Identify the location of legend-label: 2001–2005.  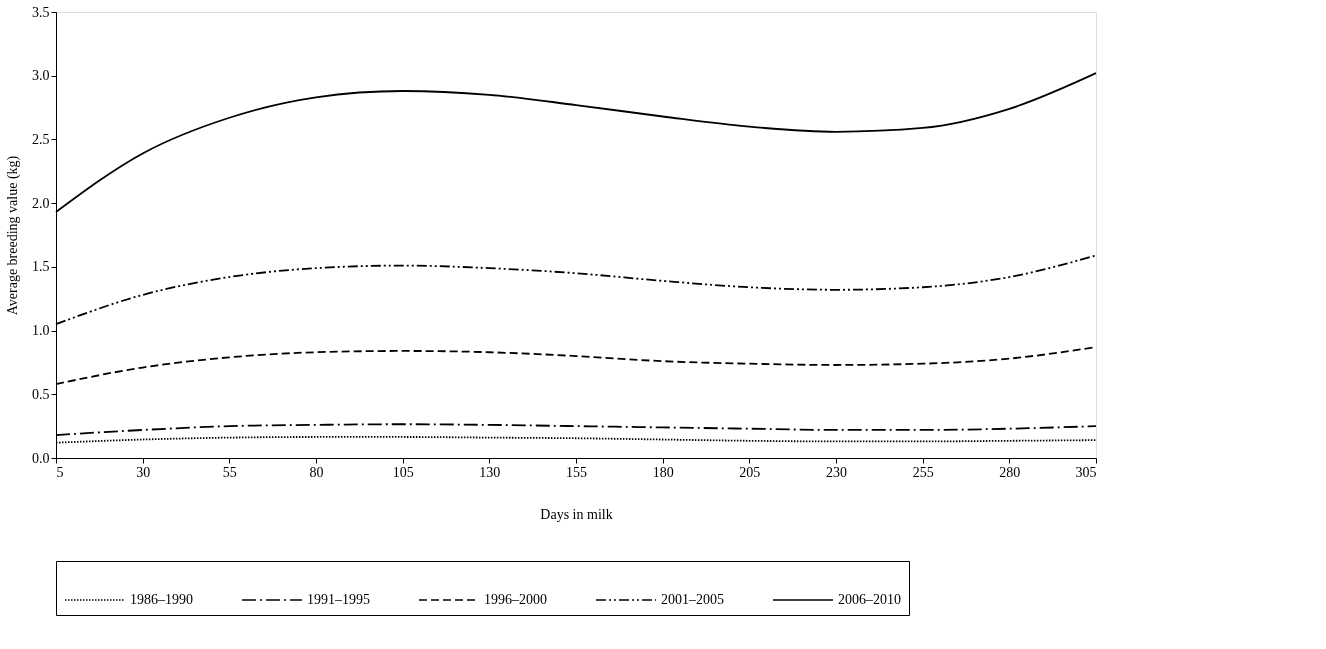
(692, 599).